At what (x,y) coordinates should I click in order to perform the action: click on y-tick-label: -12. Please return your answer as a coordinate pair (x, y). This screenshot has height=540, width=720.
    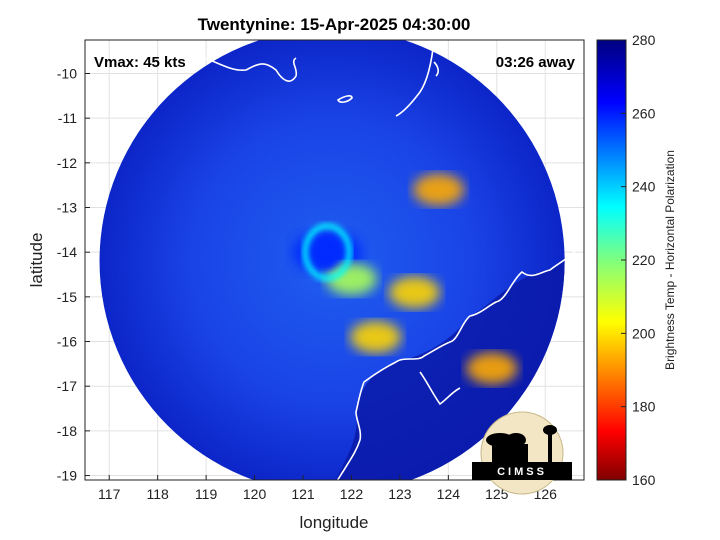
    Looking at the image, I should click on (67, 163).